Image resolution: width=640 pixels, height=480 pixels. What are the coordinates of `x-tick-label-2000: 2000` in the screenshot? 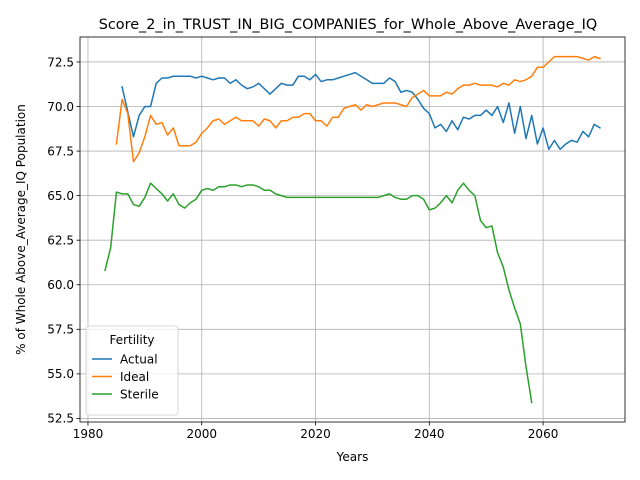 It's located at (201, 434).